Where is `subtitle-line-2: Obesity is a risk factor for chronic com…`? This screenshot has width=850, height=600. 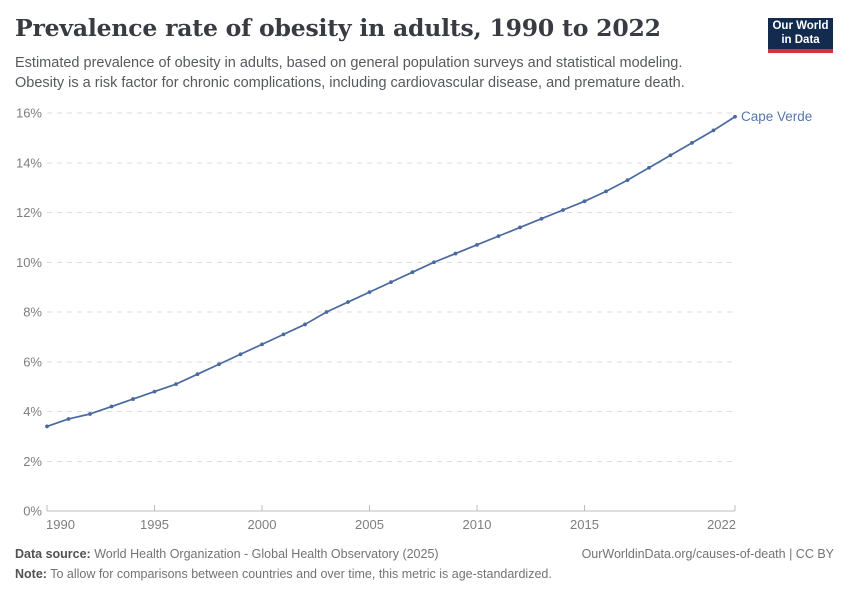 subtitle-line-2: Obesity is a risk factor for chronic com… is located at coordinates (350, 82).